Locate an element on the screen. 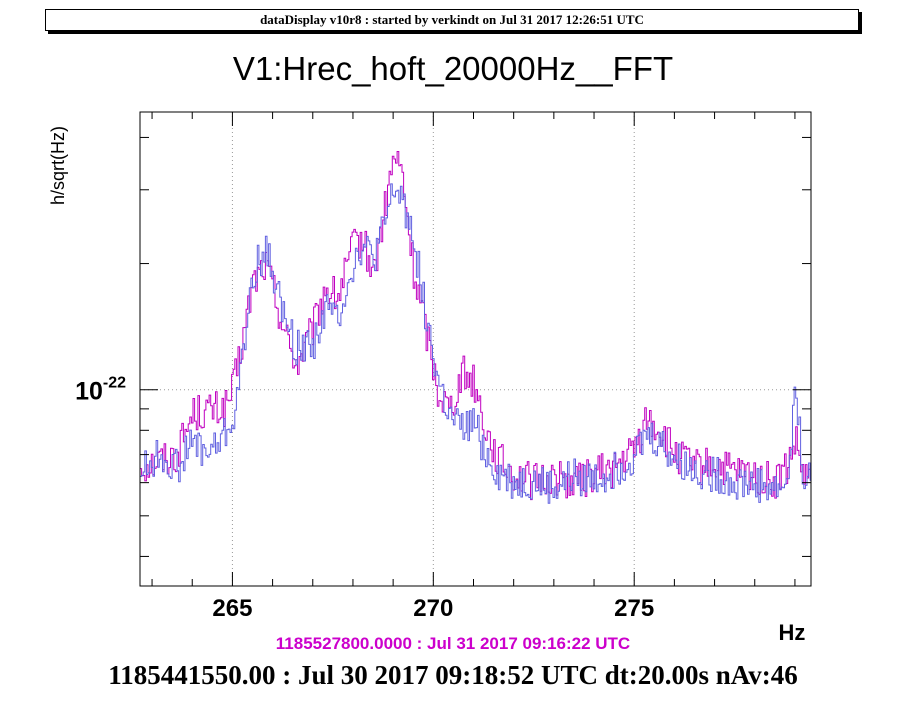 Image resolution: width=906 pixels, height=709 pixels. x-tick-label: 270 is located at coordinates (433, 608).